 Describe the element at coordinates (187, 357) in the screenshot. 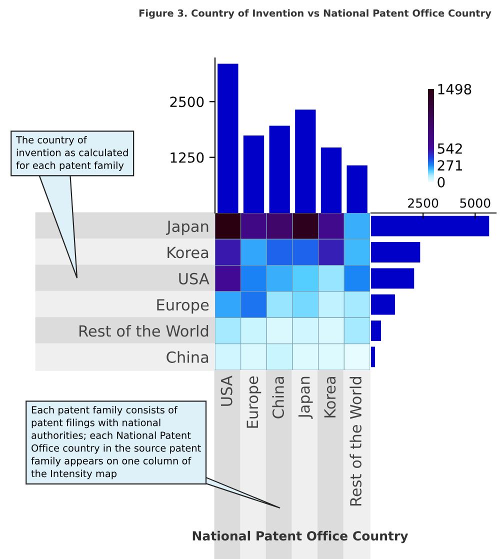

I see `y-tick-label: China` at that location.